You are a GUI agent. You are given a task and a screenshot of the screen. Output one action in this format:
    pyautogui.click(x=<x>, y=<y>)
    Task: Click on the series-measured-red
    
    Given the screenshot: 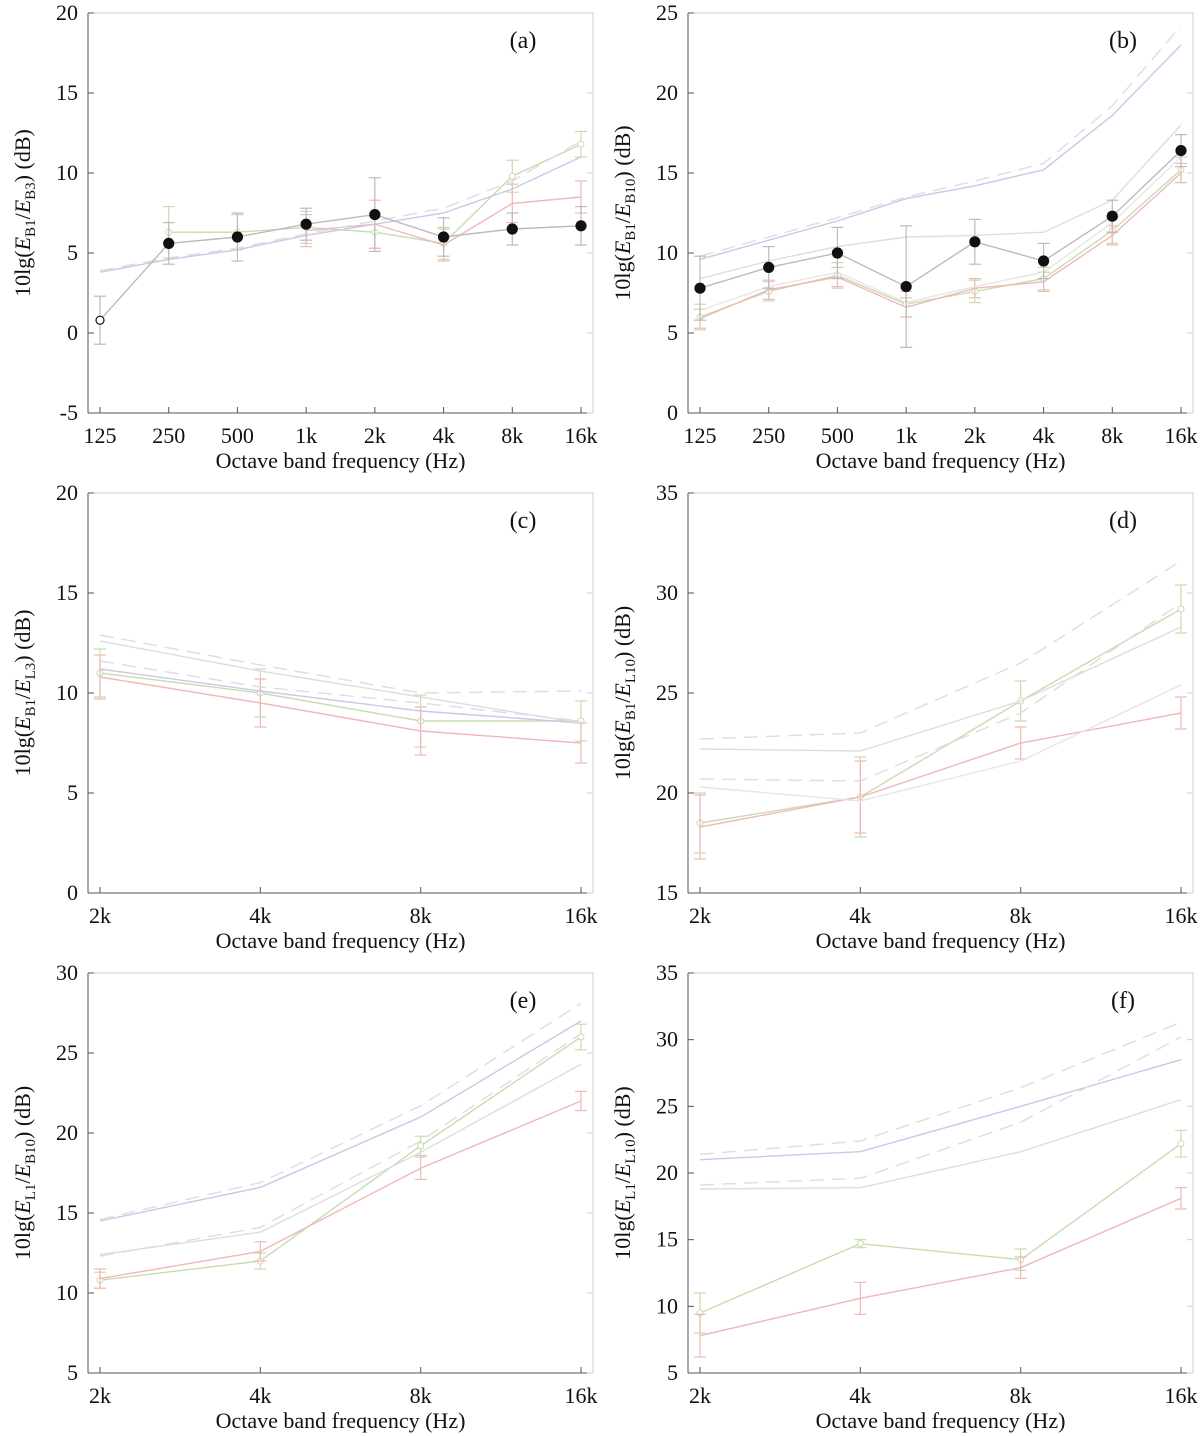 What is the action you would take?
    pyautogui.click(x=340, y=1189)
    